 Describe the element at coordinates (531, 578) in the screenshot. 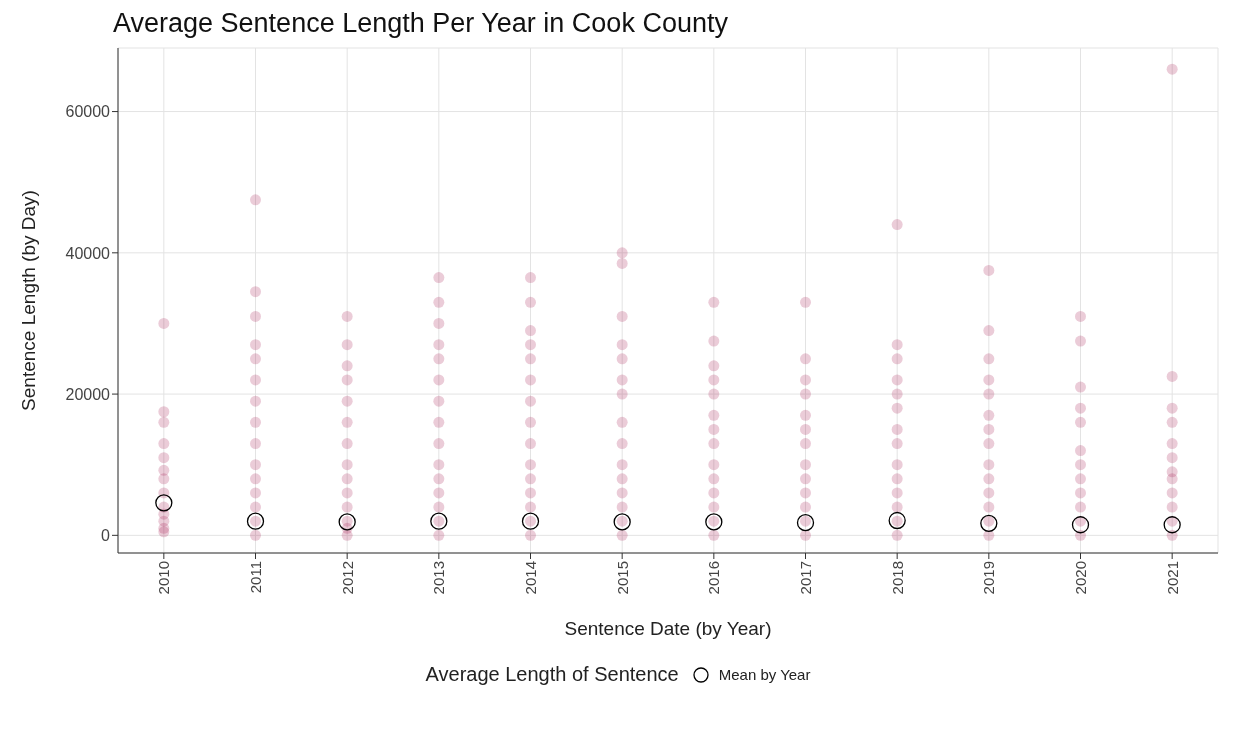

I see `x-tick-label: 2014` at that location.